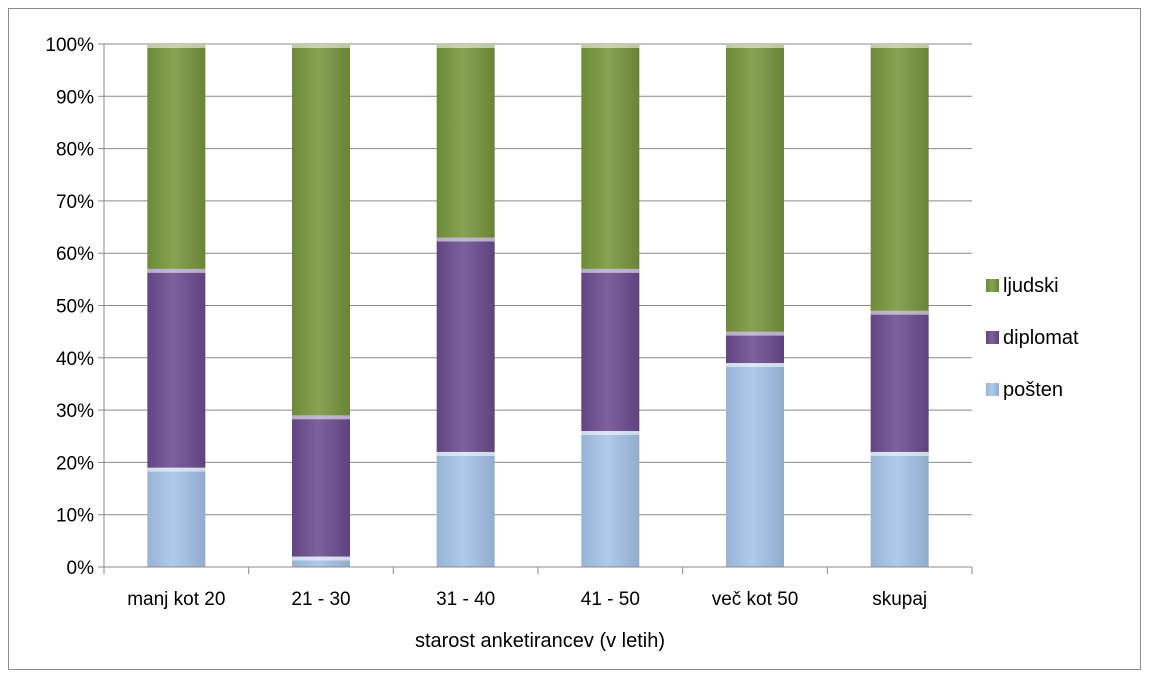  Describe the element at coordinates (75, 254) in the screenshot. I see `y-tick-label: 60%` at that location.